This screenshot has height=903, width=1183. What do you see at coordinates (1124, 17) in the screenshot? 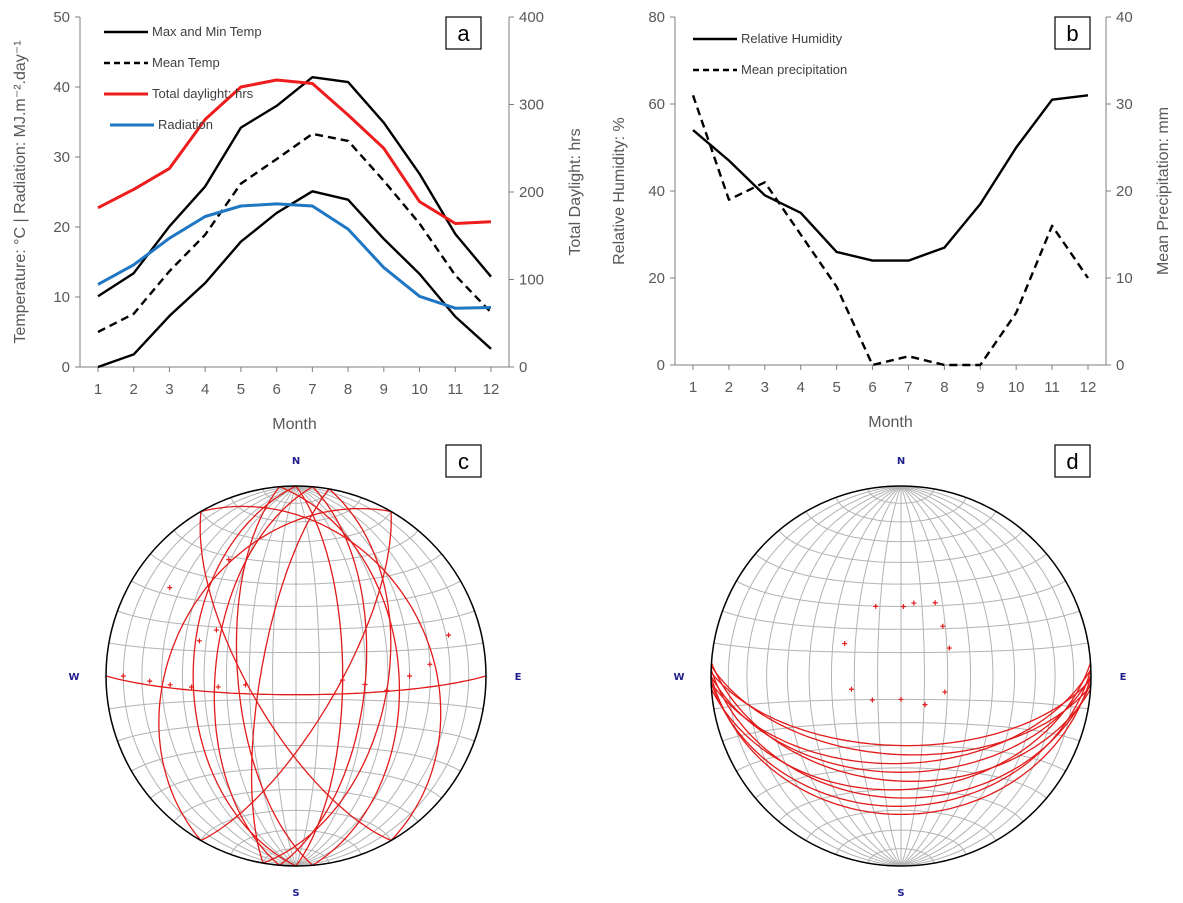
I see `y-right-tick-label: 40` at bounding box center [1124, 17].